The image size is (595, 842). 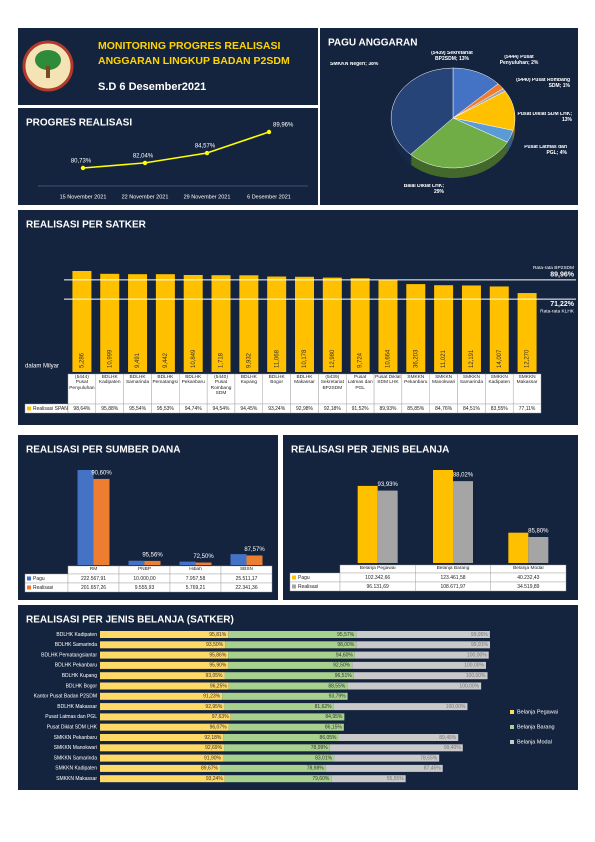 What do you see at coordinates (218, 635) in the screenshot?
I see `data-label: 95,81%` at bounding box center [218, 635].